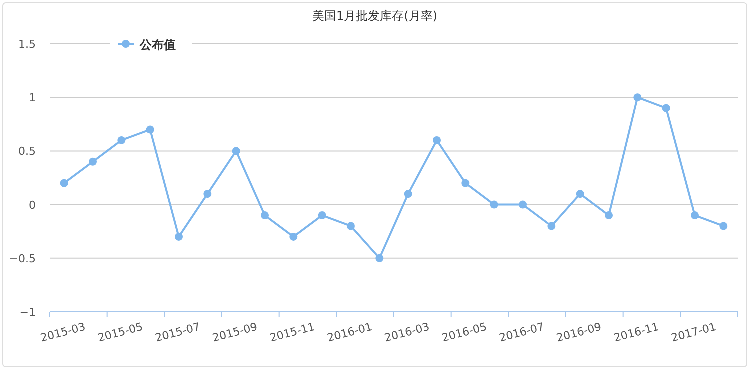  What do you see at coordinates (579, 332) in the screenshot?
I see `x-tick-label: 2016-09` at bounding box center [579, 332].